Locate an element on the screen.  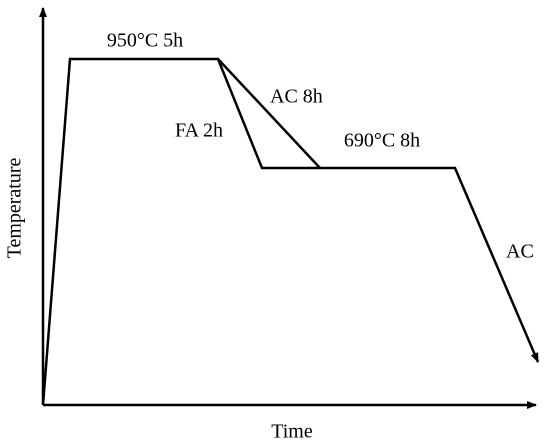
ac-path is located at coordinates (269, 113).